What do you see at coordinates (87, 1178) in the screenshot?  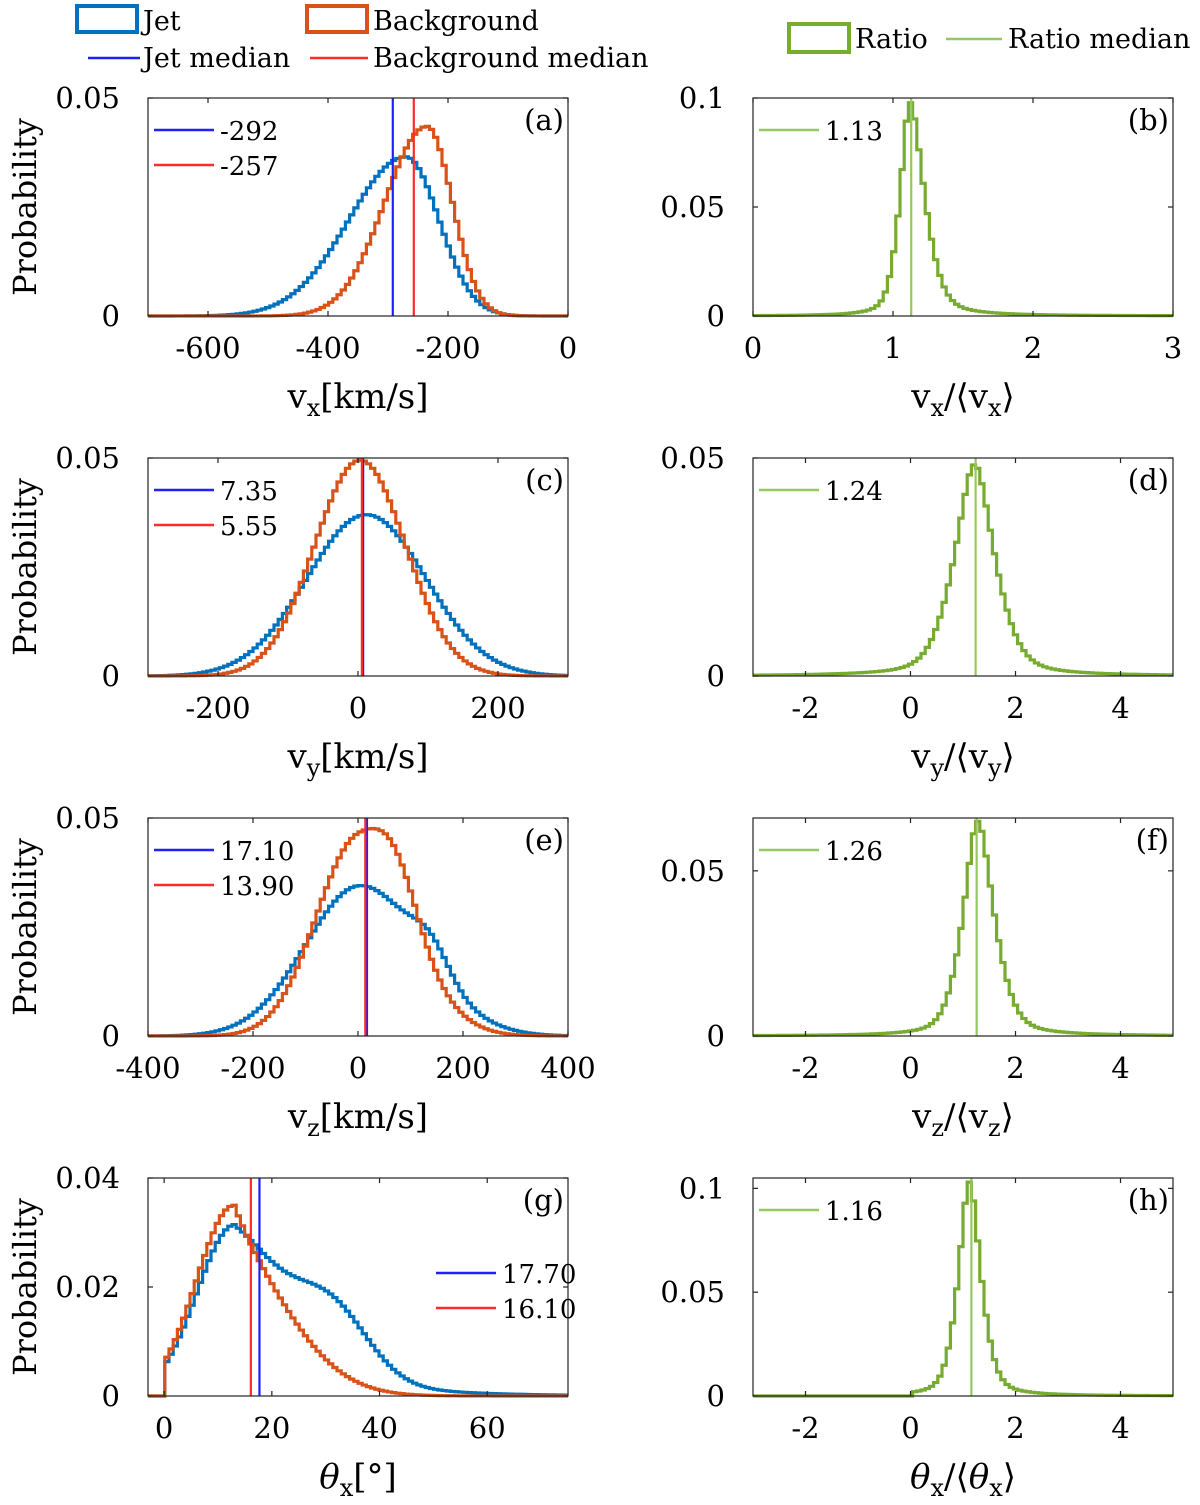 I see `y-tick-label: 0.04` at bounding box center [87, 1178].